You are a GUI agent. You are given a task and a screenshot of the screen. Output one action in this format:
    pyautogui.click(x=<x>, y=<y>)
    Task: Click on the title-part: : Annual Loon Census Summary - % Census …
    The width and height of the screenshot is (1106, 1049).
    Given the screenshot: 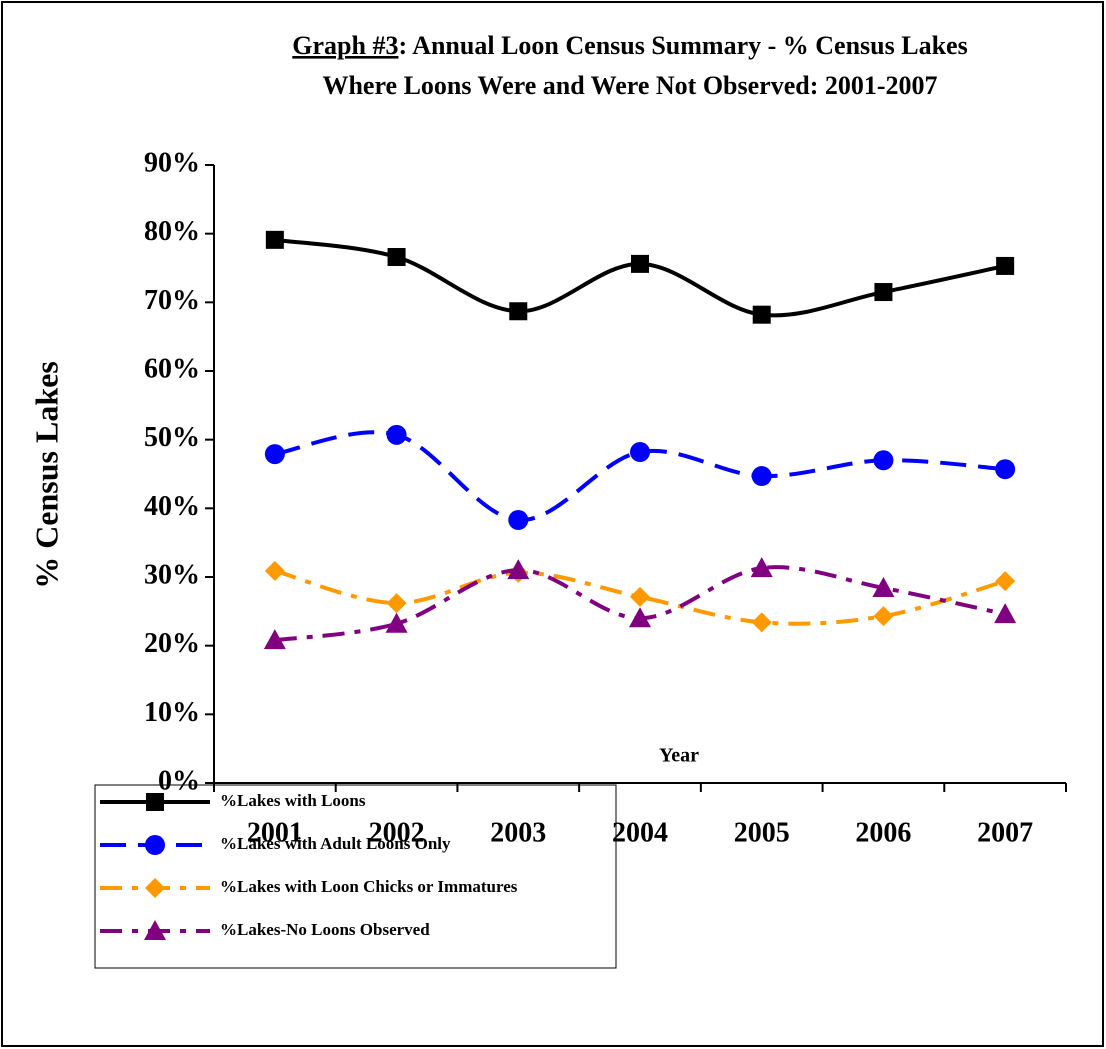 What is the action you would take?
    pyautogui.click(x=682, y=45)
    